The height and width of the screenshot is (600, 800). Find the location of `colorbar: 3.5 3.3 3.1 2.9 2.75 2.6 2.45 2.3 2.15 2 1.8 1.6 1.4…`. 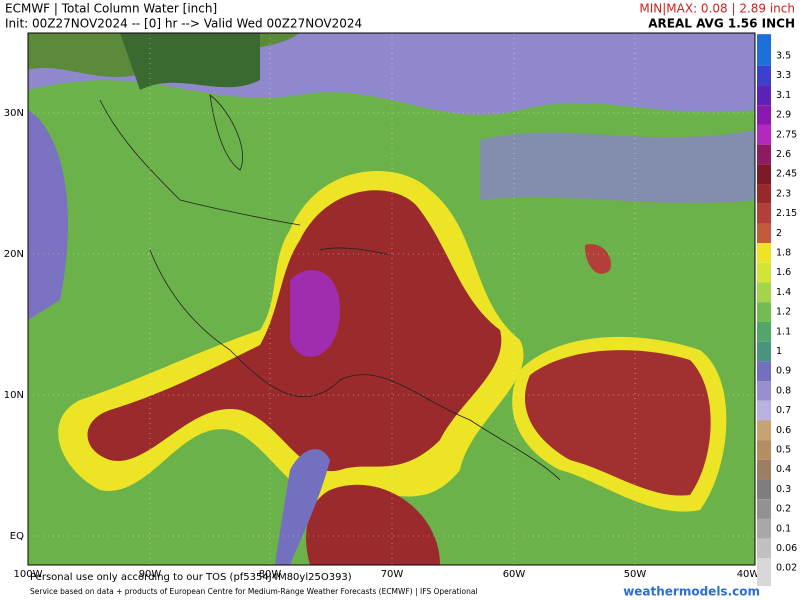

colorbar: 3.5 3.3 3.1 2.9 2.75 2.6 2.45 2.3 2.15 2 1.8 1.6 1.4… is located at coordinates (777, 310).